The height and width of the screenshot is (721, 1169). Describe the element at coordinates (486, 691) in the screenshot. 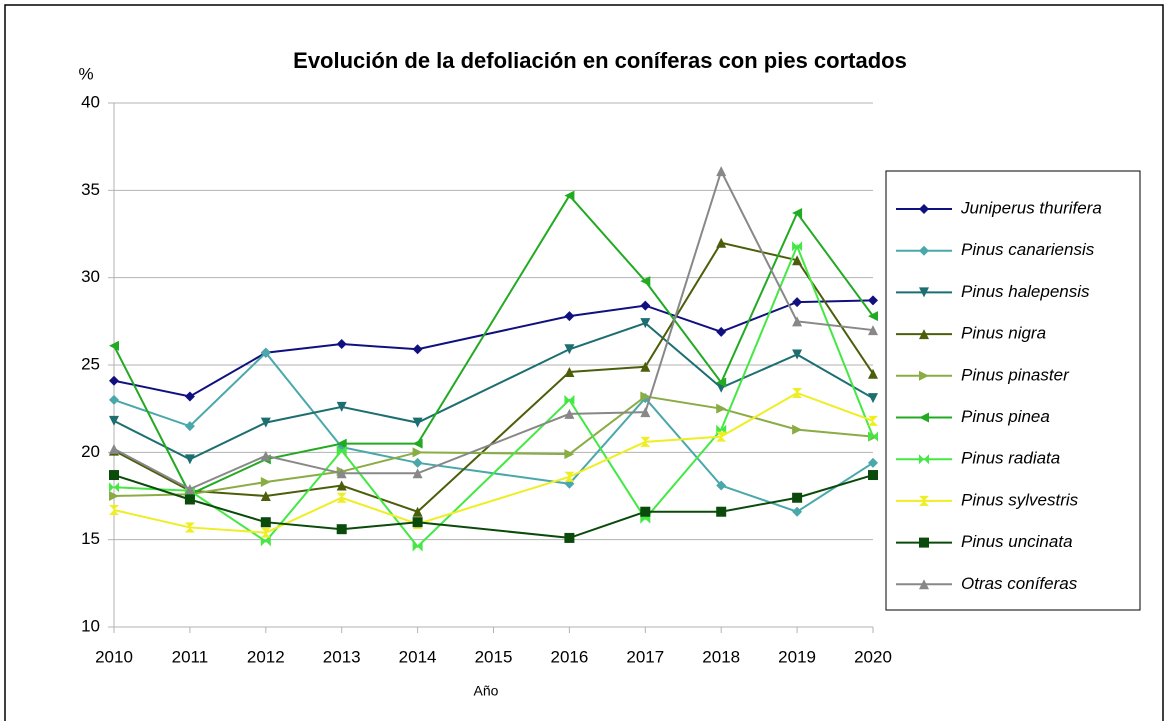

I see `x-axis-label: Año` at that location.